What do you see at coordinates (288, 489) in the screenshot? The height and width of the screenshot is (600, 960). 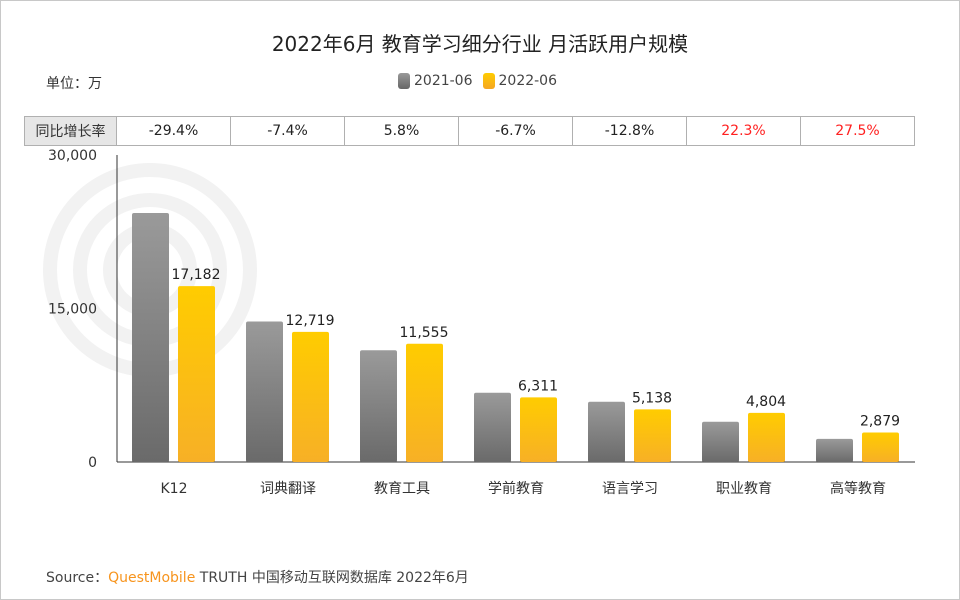 I see `x-tick-label: 词典翻译` at bounding box center [288, 489].